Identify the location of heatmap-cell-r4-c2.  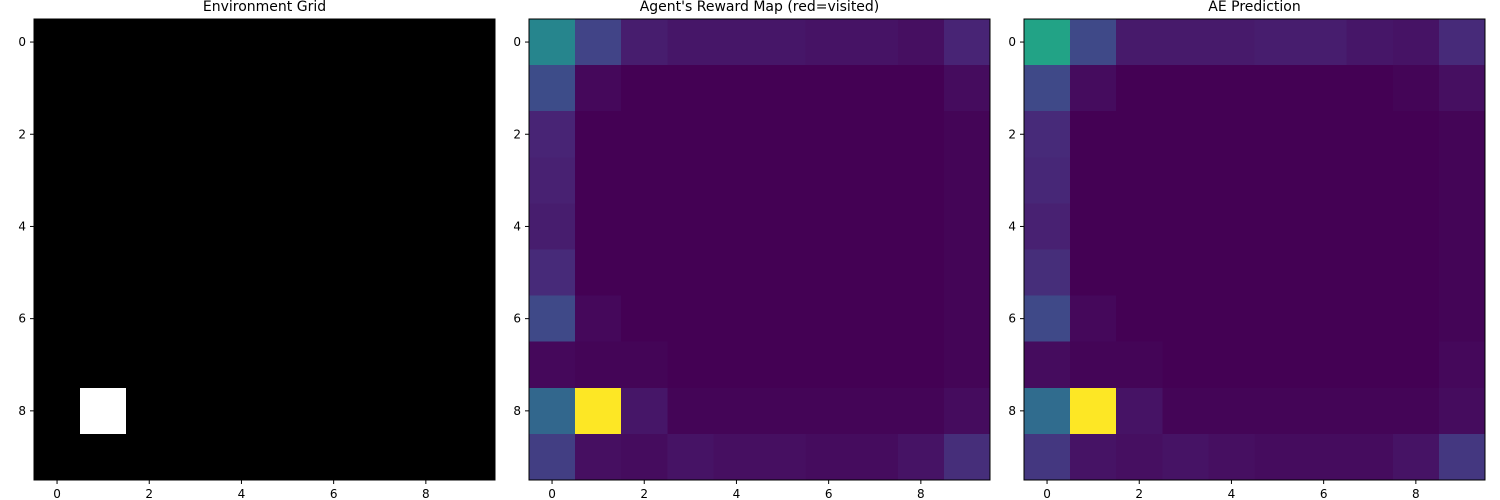
(1139, 226).